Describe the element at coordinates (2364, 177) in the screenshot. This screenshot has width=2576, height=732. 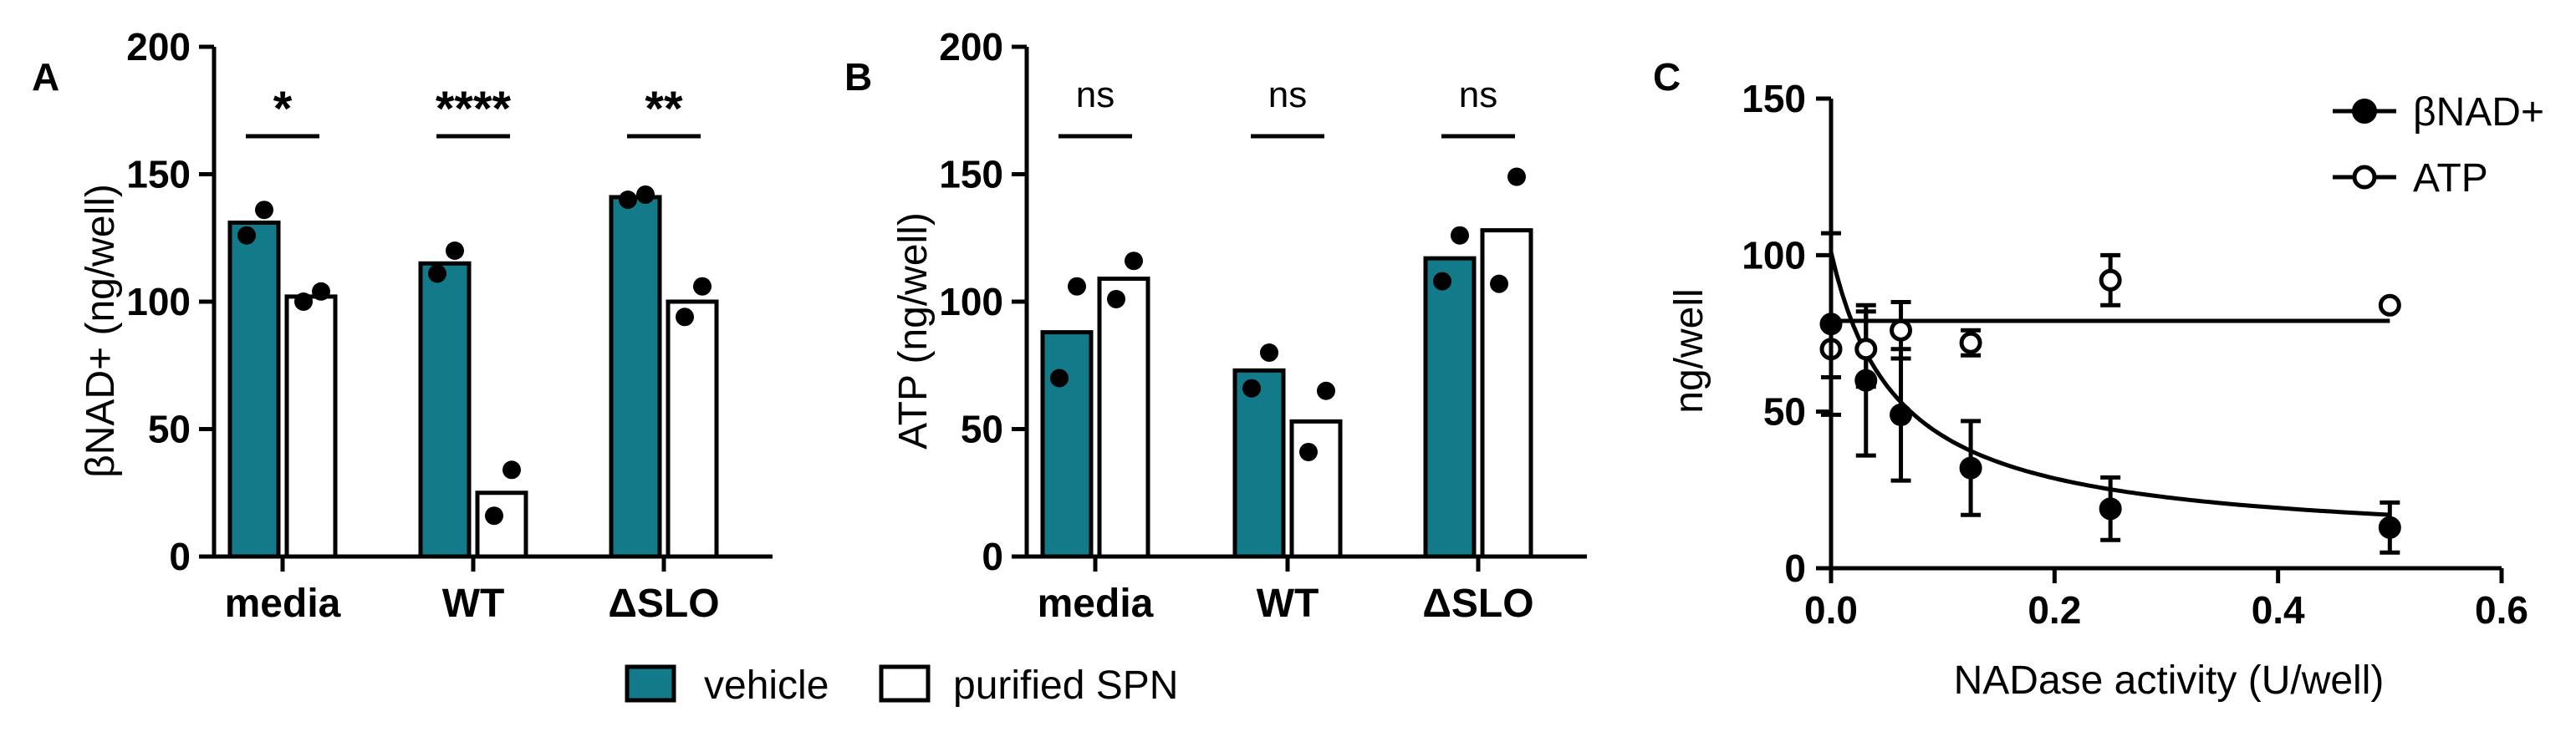
I see `legend-atp-marker` at that location.